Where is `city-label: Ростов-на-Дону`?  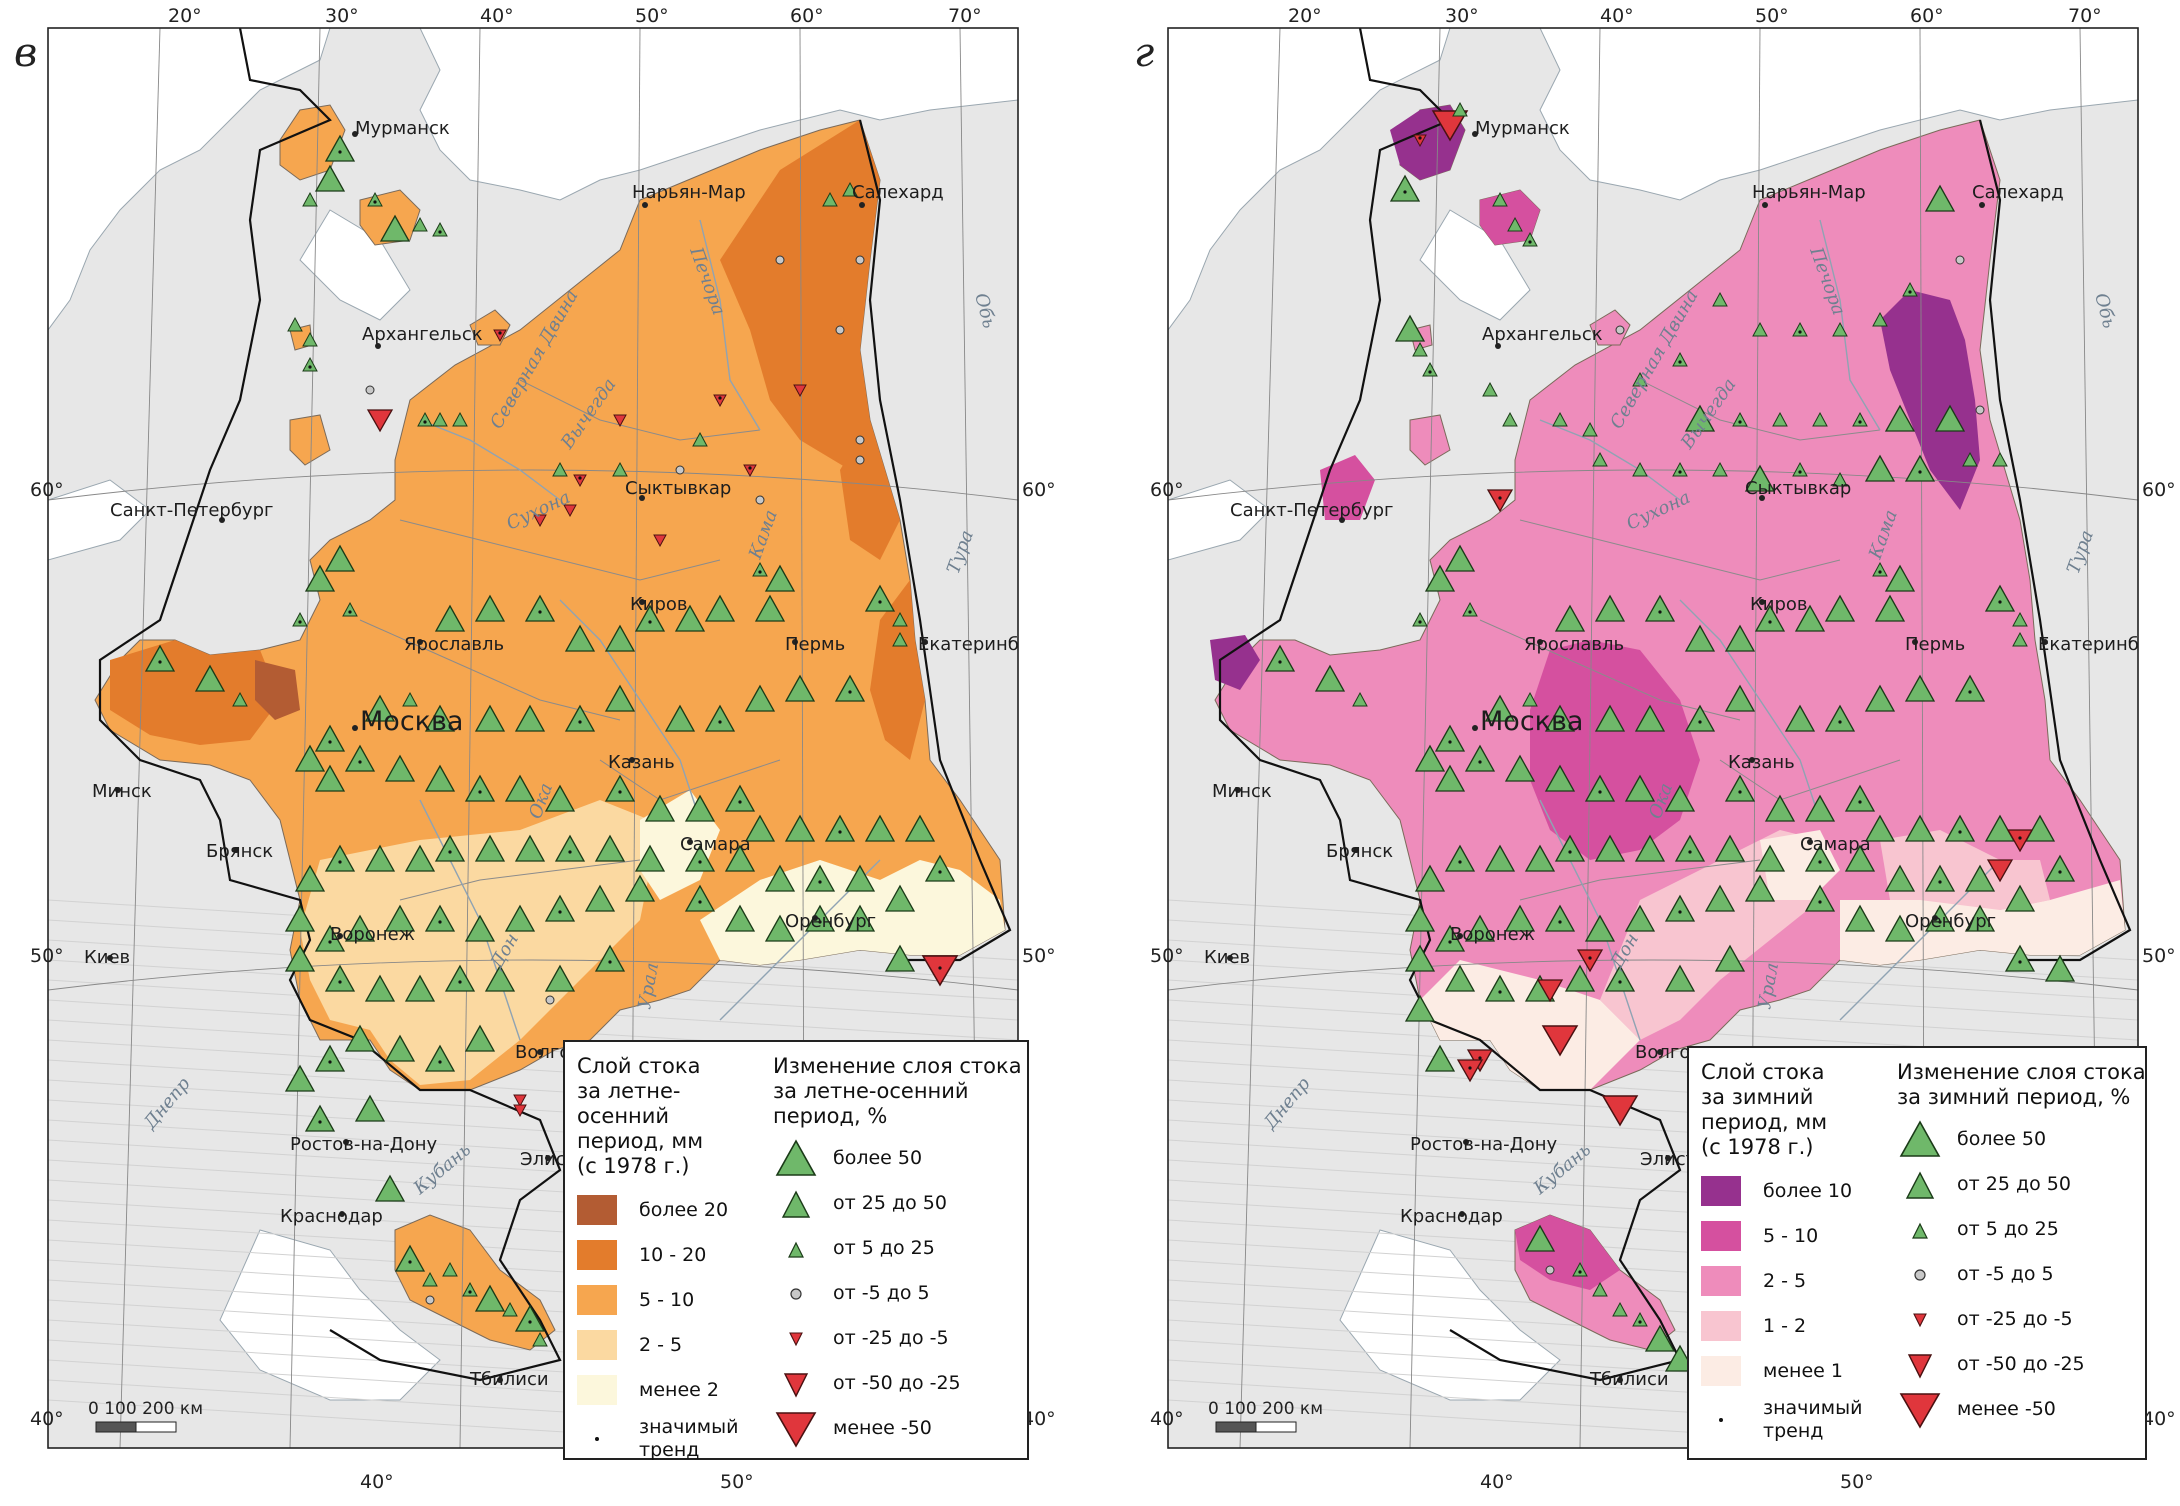 city-label: Ростов-на-Дону is located at coordinates (1484, 1144).